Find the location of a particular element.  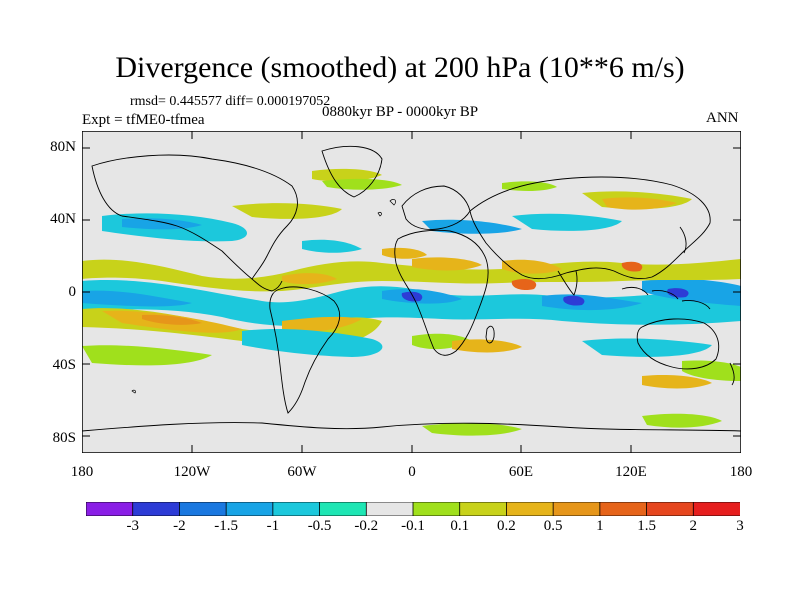

lon-label: 0 is located at coordinates (412, 472).